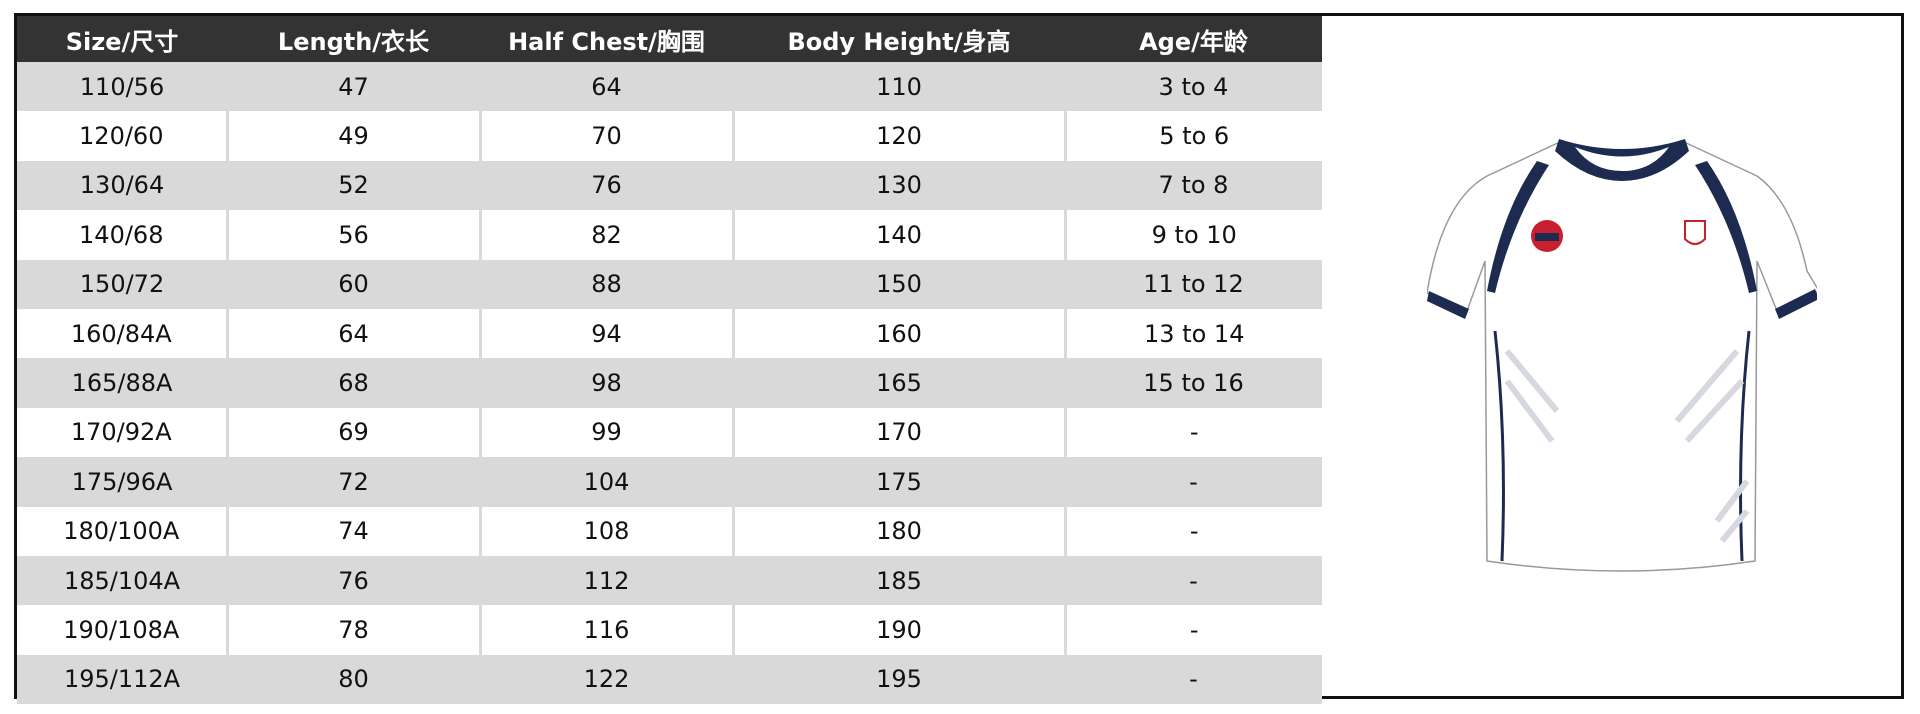 Image resolution: width=1920 pixels, height=714 pixels. What do you see at coordinates (352, 235) in the screenshot?
I see `table-cell: 56` at bounding box center [352, 235].